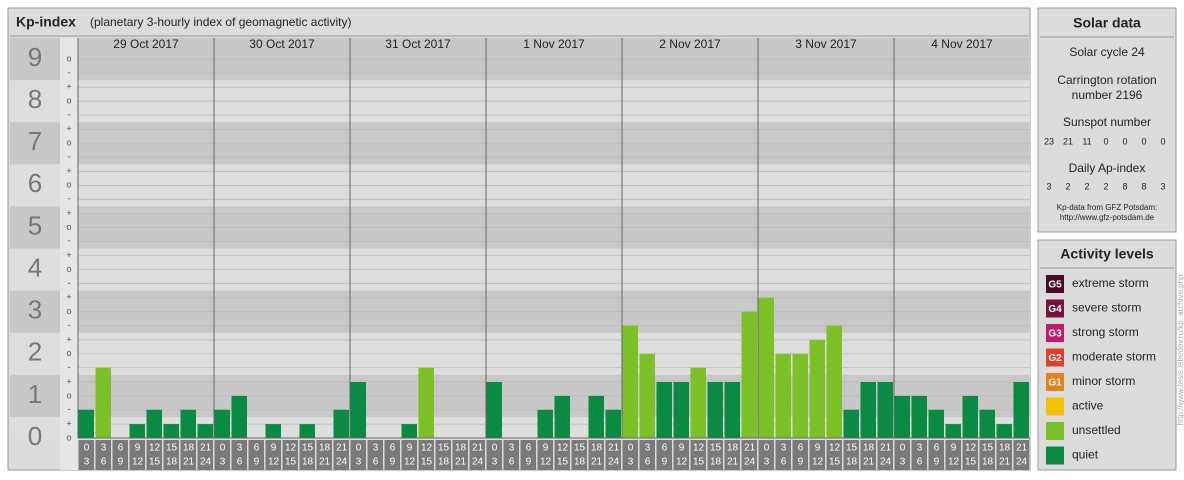 This screenshot has height=480, width=1184. I want to click on day-label: 1 Nov 2017, so click(554, 44).